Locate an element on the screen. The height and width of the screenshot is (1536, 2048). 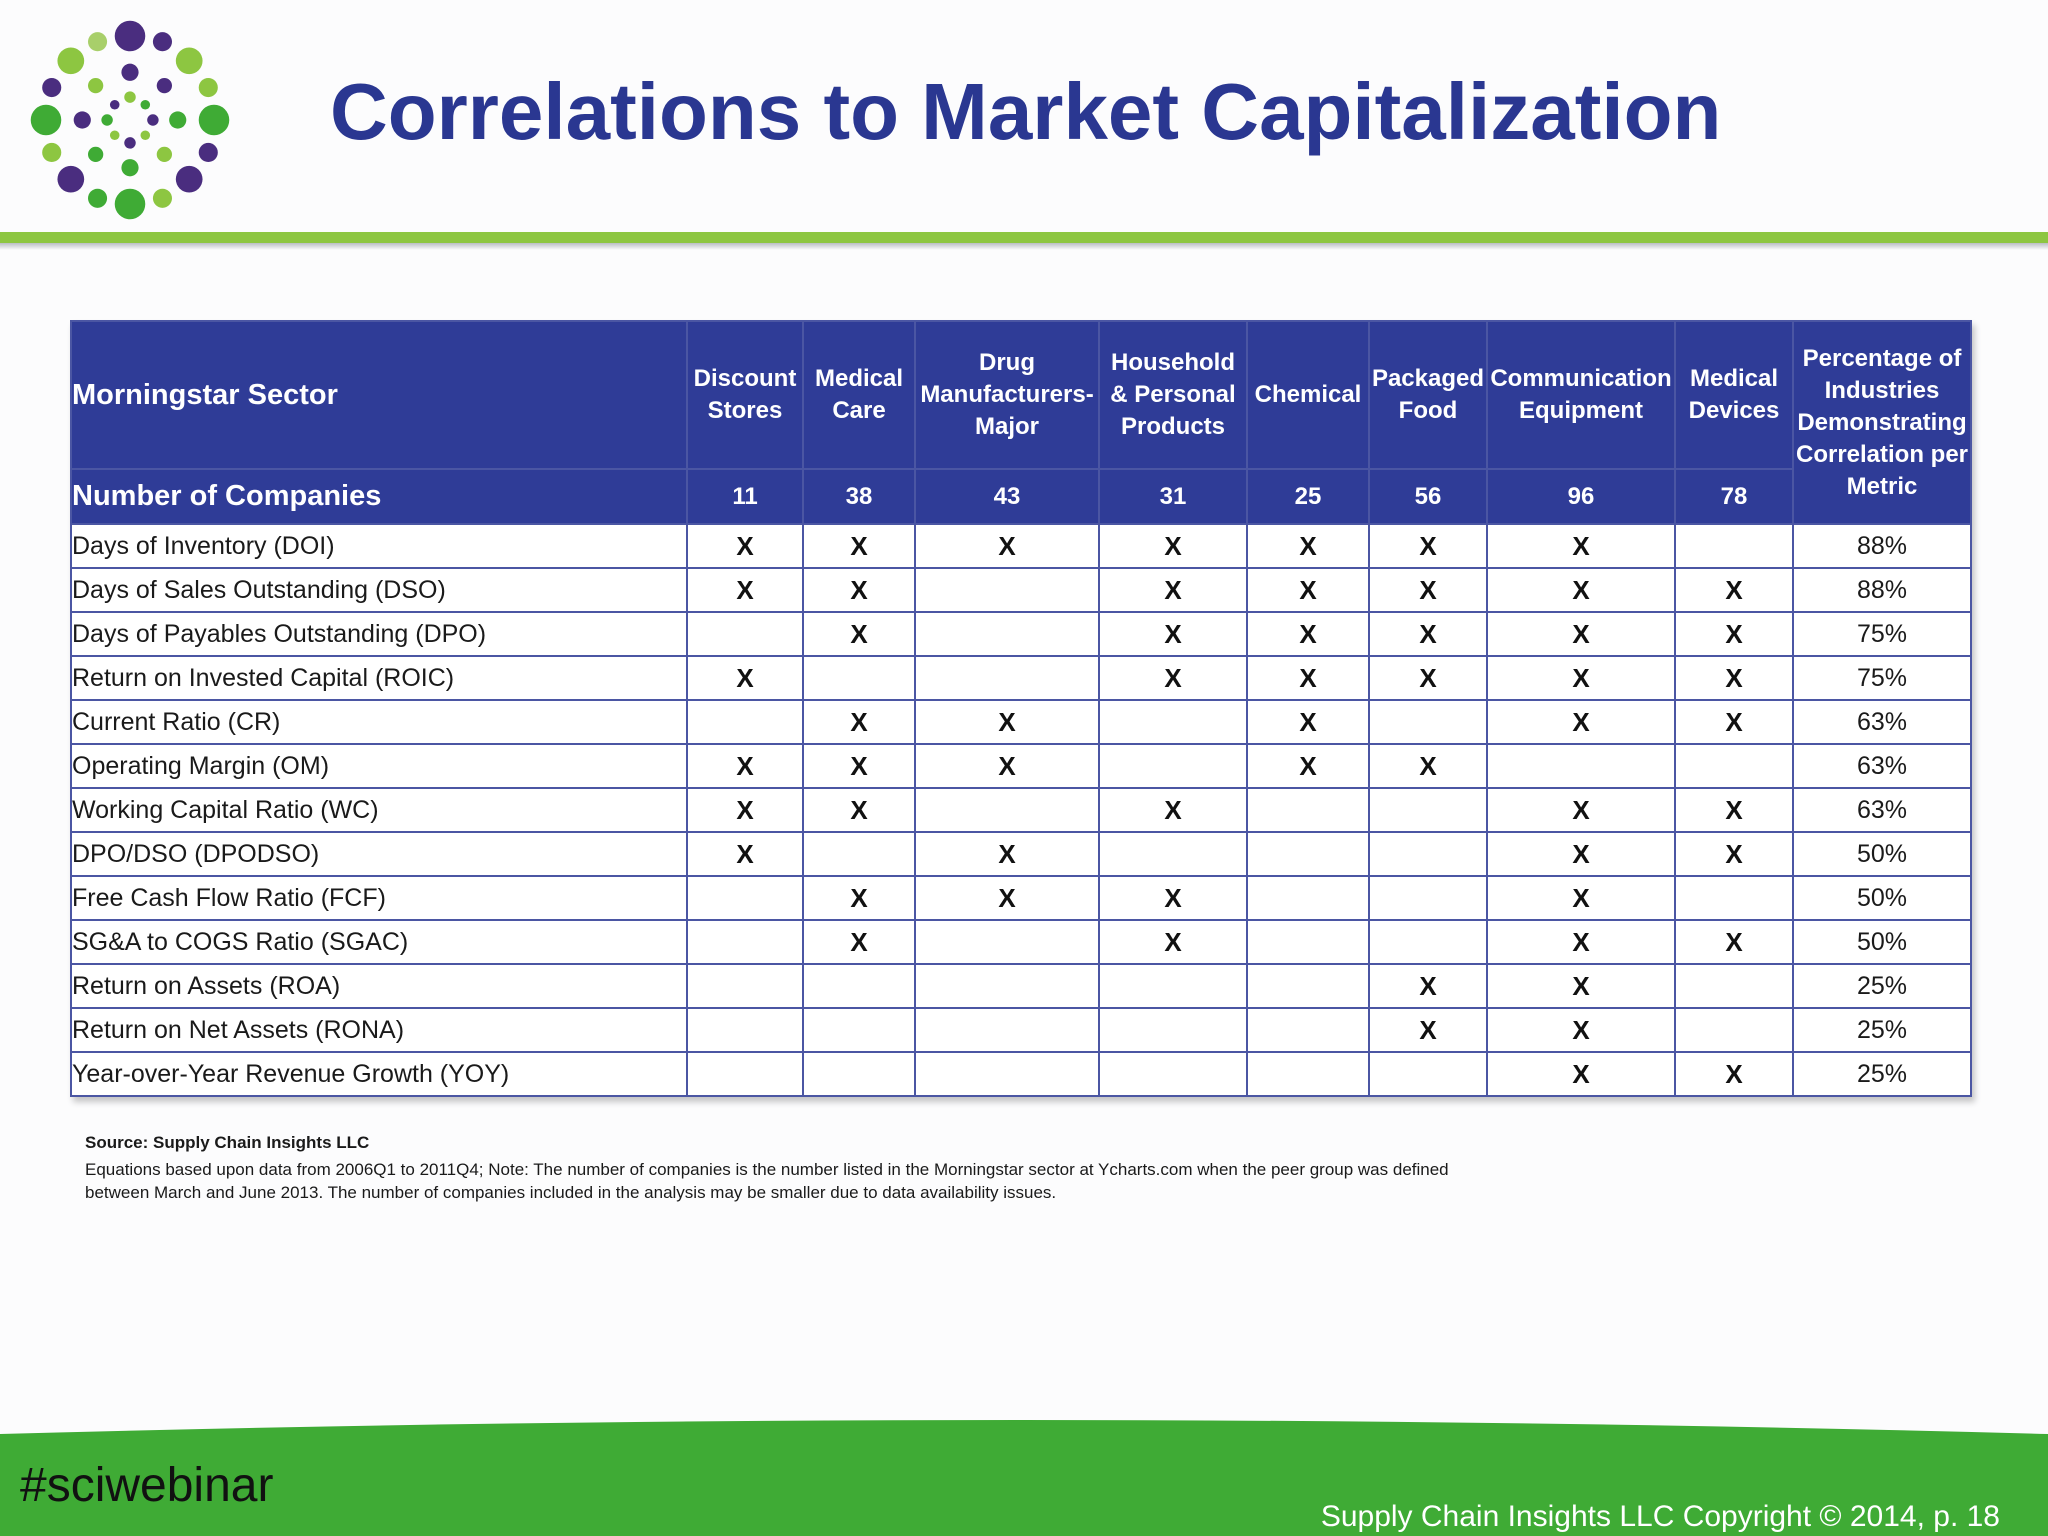
metric-label: Days of Sales Outstanding (DSO) is located at coordinates (379, 590).